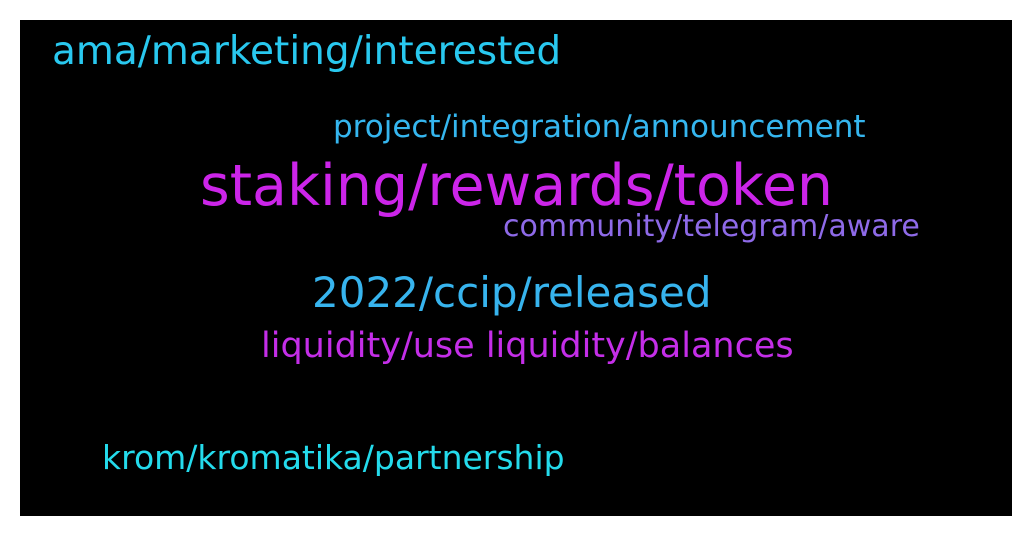 The image size is (1031, 536). Describe the element at coordinates (512, 292) in the screenshot. I see `cloud-word: 2022/ccip/released` at that location.